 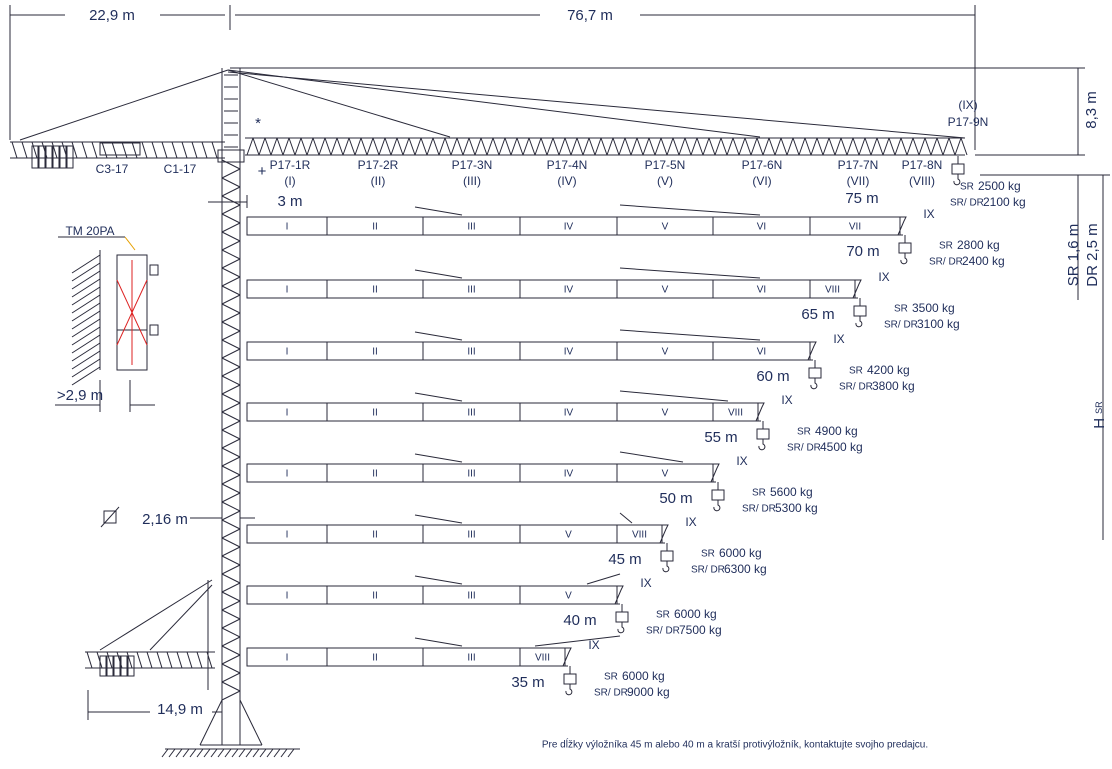 What do you see at coordinates (762, 165) in the screenshot?
I see `jib-section-code: P17-6N` at bounding box center [762, 165].